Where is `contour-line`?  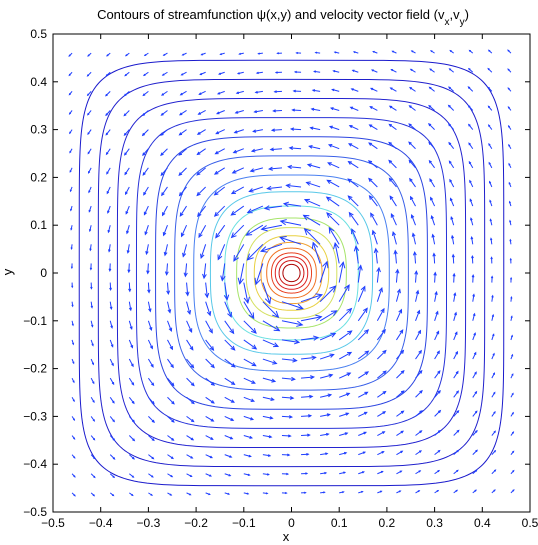 contour-line is located at coordinates (291, 273).